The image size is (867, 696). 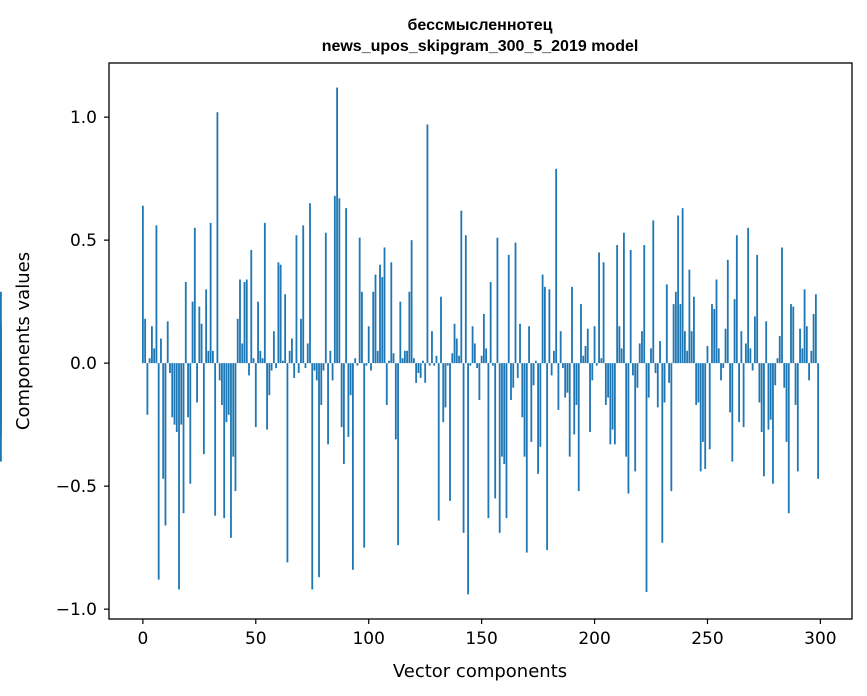 What do you see at coordinates (76, 487) in the screenshot?
I see `y-tick-label: −0.5` at bounding box center [76, 487].